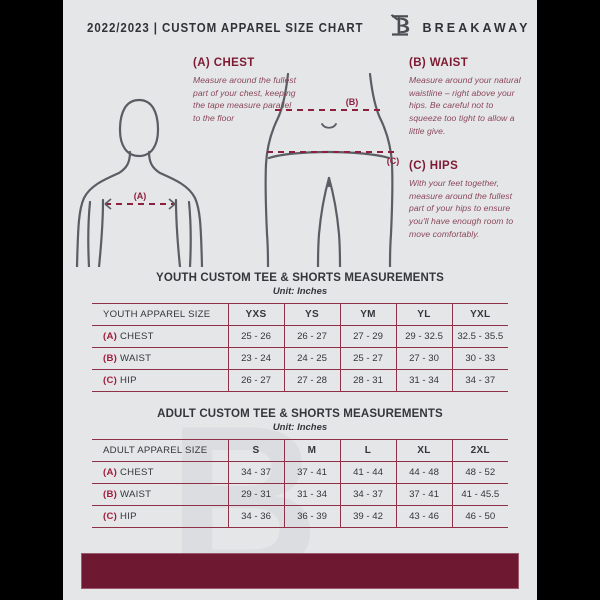  What do you see at coordinates (393, 161) in the screenshot?
I see `hips-marker-label: (C)` at bounding box center [393, 161].